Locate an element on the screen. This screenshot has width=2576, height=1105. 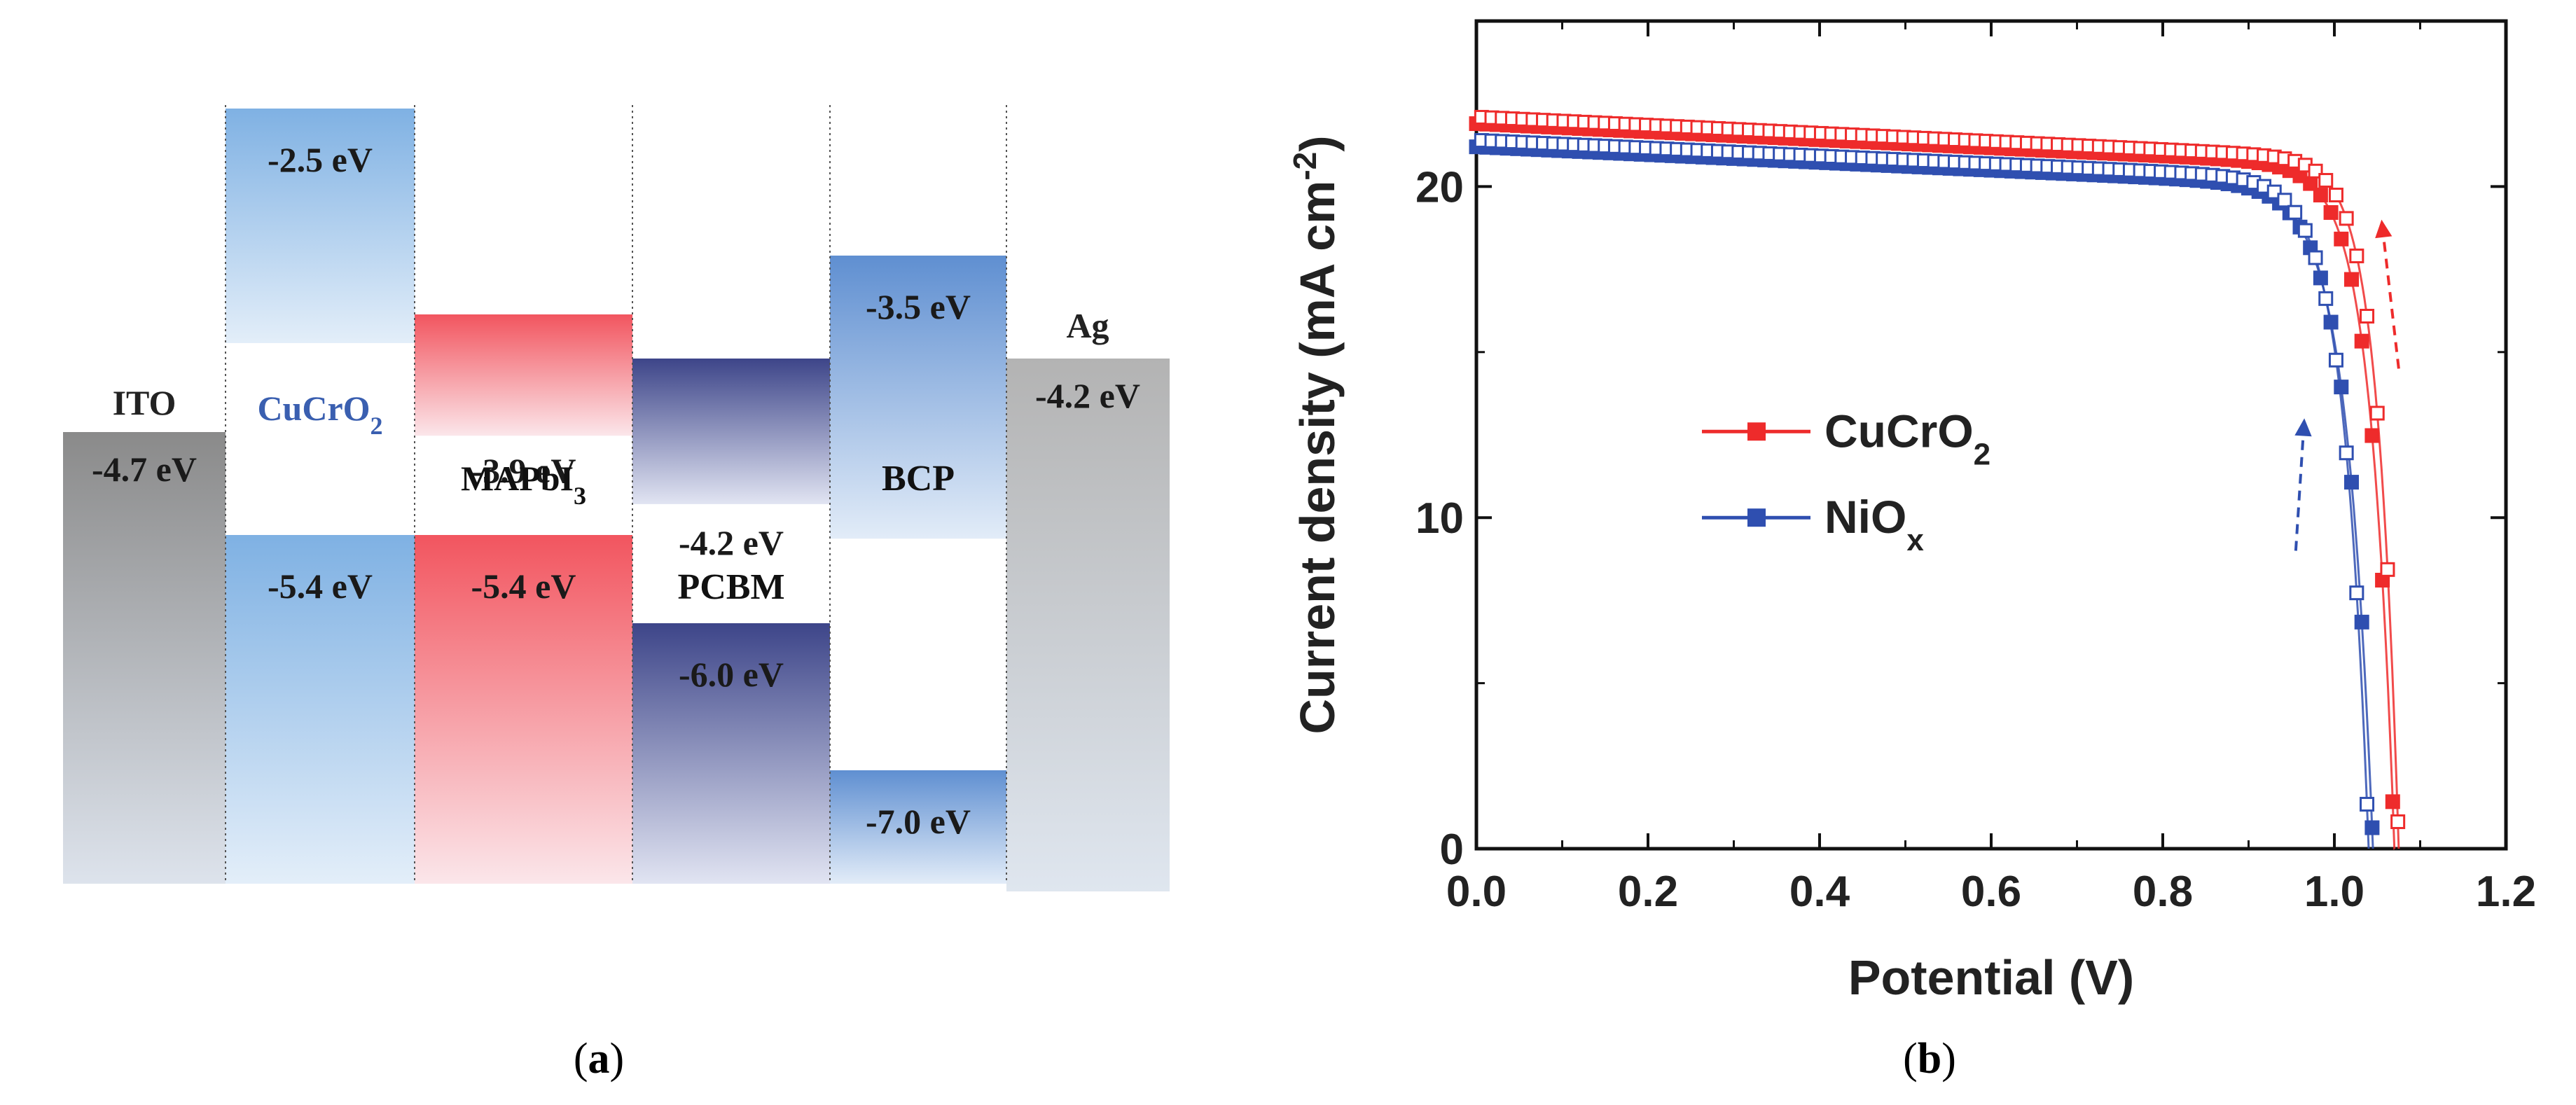
ag-block is located at coordinates (1088, 625).